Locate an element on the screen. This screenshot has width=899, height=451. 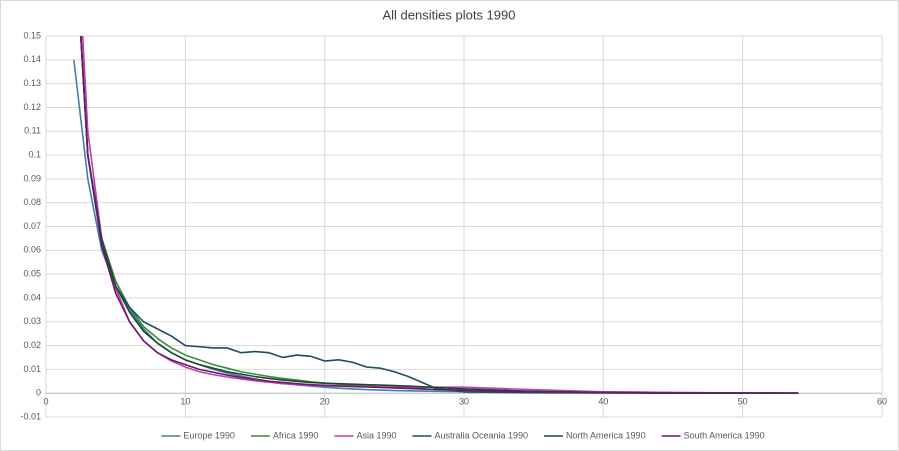
legend-label: Australia Oceania 1990 is located at coordinates (481, 435).